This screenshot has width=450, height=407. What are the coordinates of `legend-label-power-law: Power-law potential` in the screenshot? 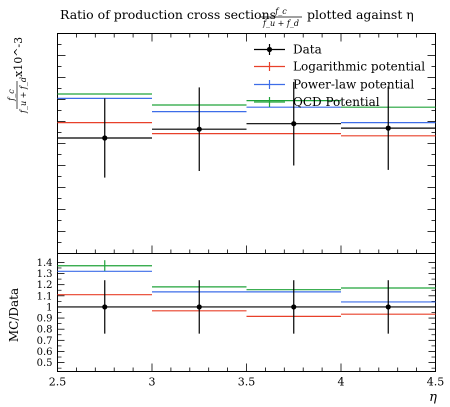 It's located at (353, 85).